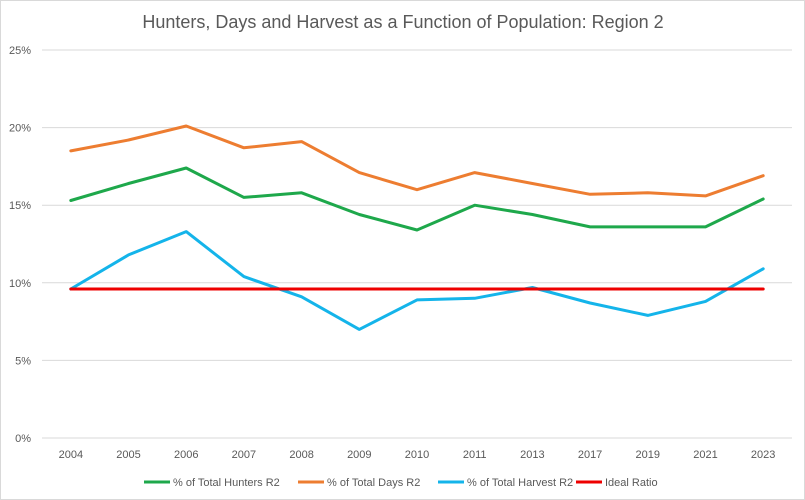  I want to click on x-tick-label: 2004, so click(71, 455).